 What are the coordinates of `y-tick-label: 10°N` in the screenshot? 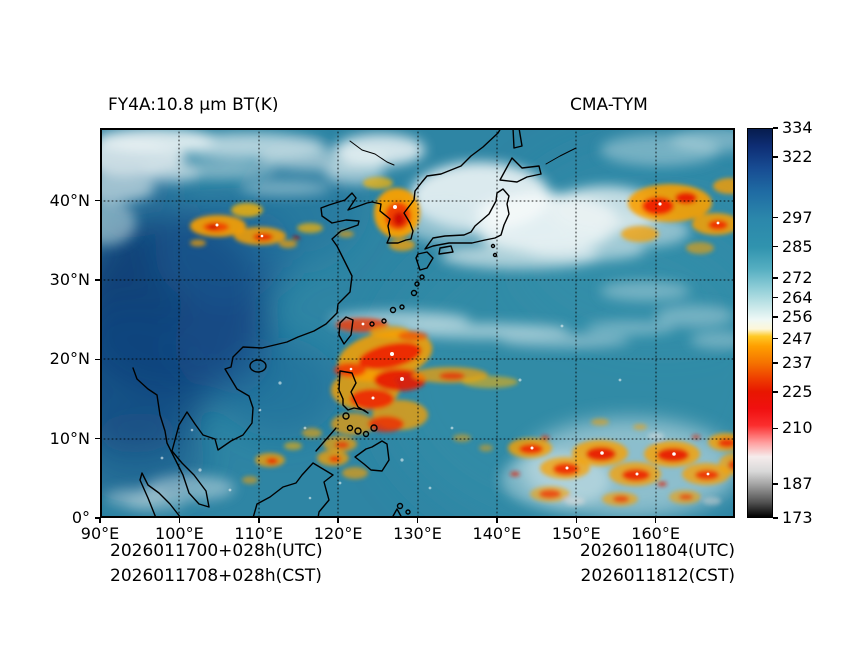 It's located at (69, 438).